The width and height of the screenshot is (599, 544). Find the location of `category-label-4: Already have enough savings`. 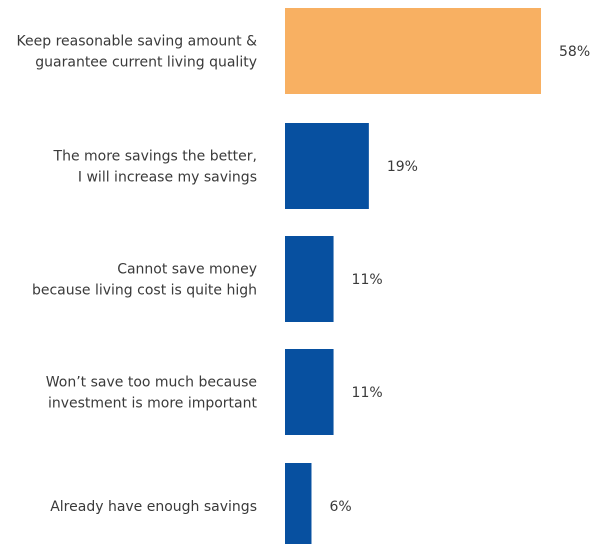

category-label-4: Already have enough savings is located at coordinates (153, 507).